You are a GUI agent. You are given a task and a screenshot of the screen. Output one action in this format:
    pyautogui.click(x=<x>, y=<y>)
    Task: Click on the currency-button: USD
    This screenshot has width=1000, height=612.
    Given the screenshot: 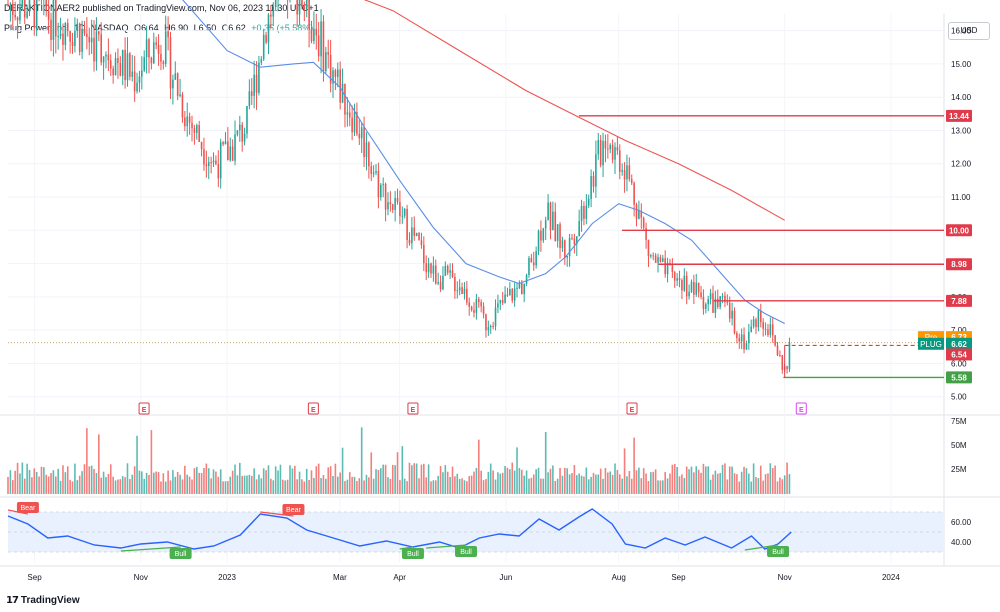 What is the action you would take?
    pyautogui.click(x=969, y=31)
    